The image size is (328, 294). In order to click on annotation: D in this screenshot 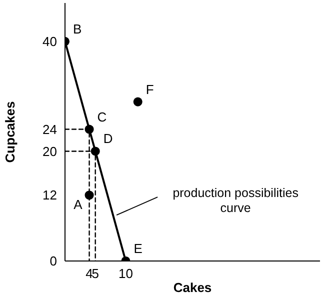, I will do `click(108, 138)`.